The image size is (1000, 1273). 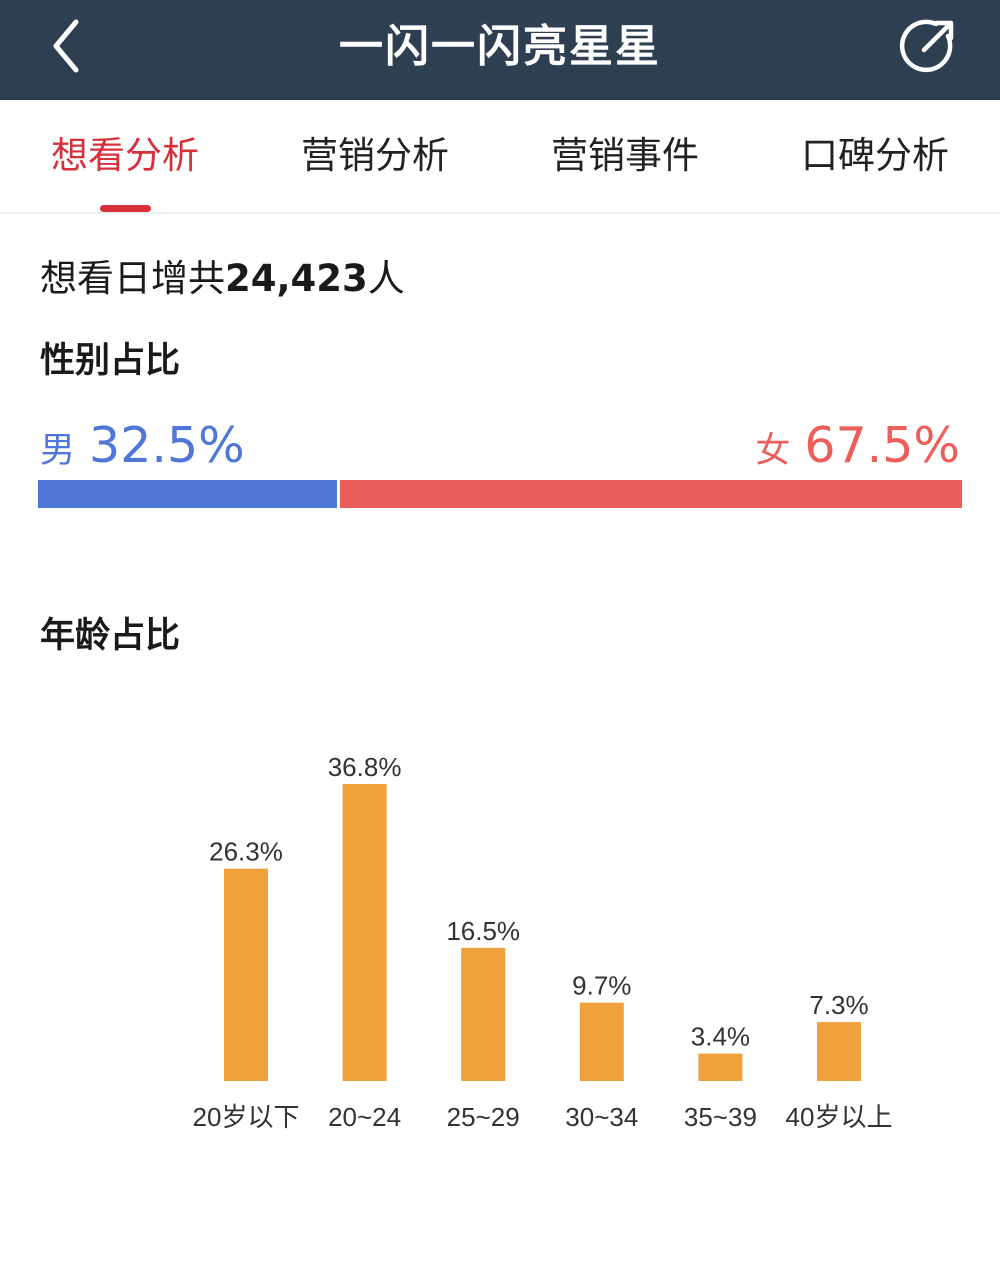 I want to click on gender-ratio-bar, so click(x=500, y=494).